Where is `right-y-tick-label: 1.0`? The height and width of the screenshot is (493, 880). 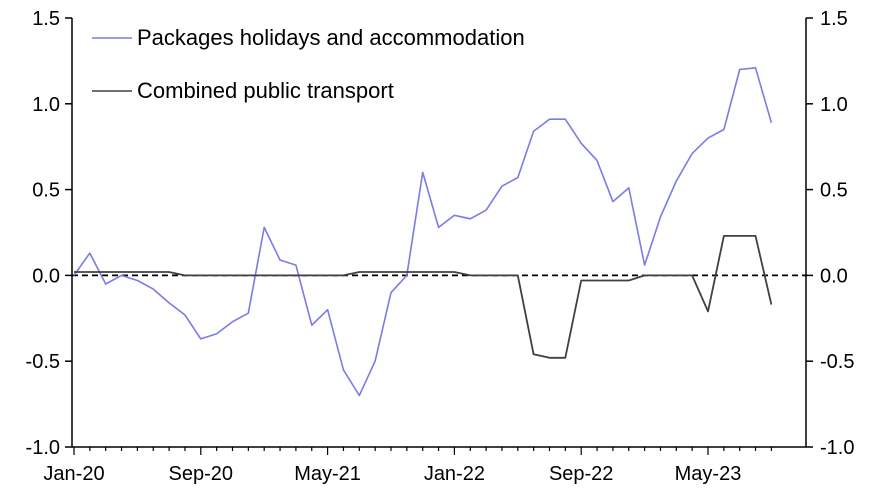 right-y-tick-label: 1.0 is located at coordinates (834, 105).